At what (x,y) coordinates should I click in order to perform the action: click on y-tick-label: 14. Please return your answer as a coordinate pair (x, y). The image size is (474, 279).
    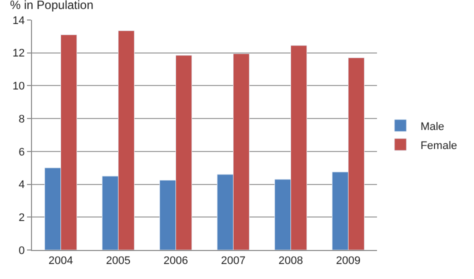
    Looking at the image, I should click on (18, 20).